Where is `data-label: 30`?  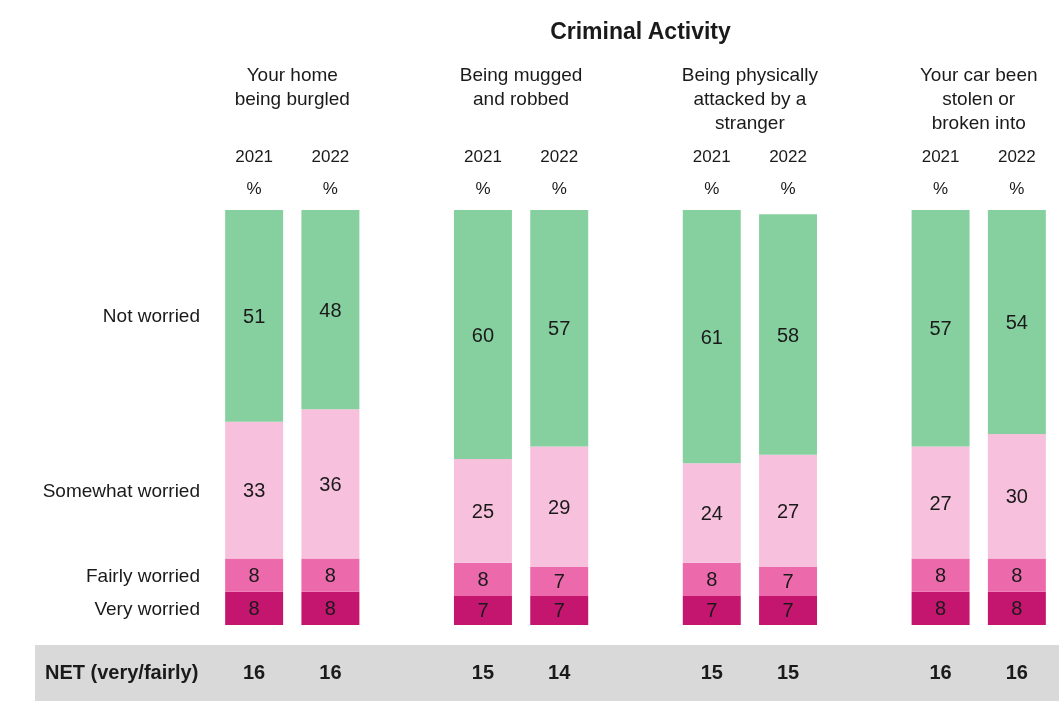
data-label: 30 is located at coordinates (1016, 496).